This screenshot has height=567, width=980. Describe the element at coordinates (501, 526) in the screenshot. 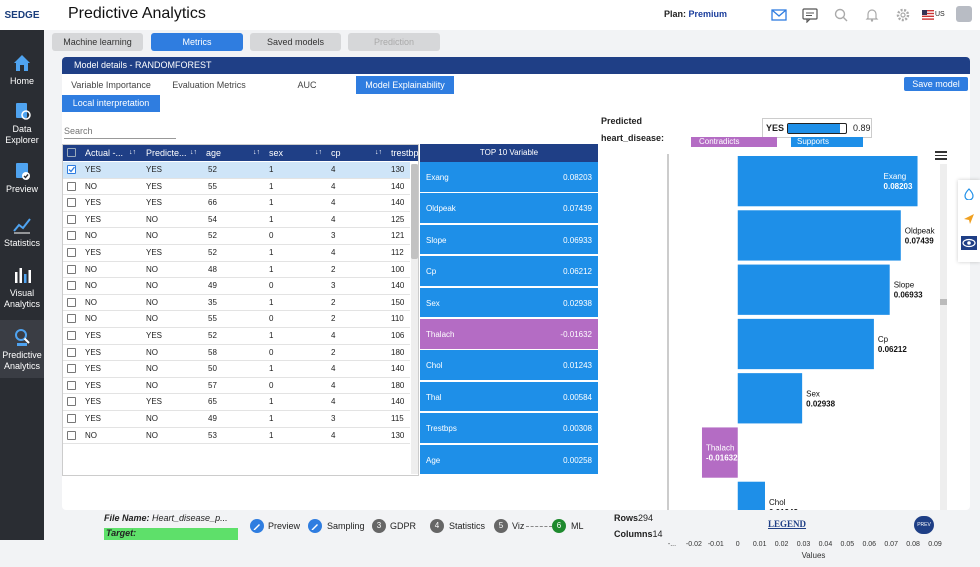

I see `step-marker: 5` at that location.